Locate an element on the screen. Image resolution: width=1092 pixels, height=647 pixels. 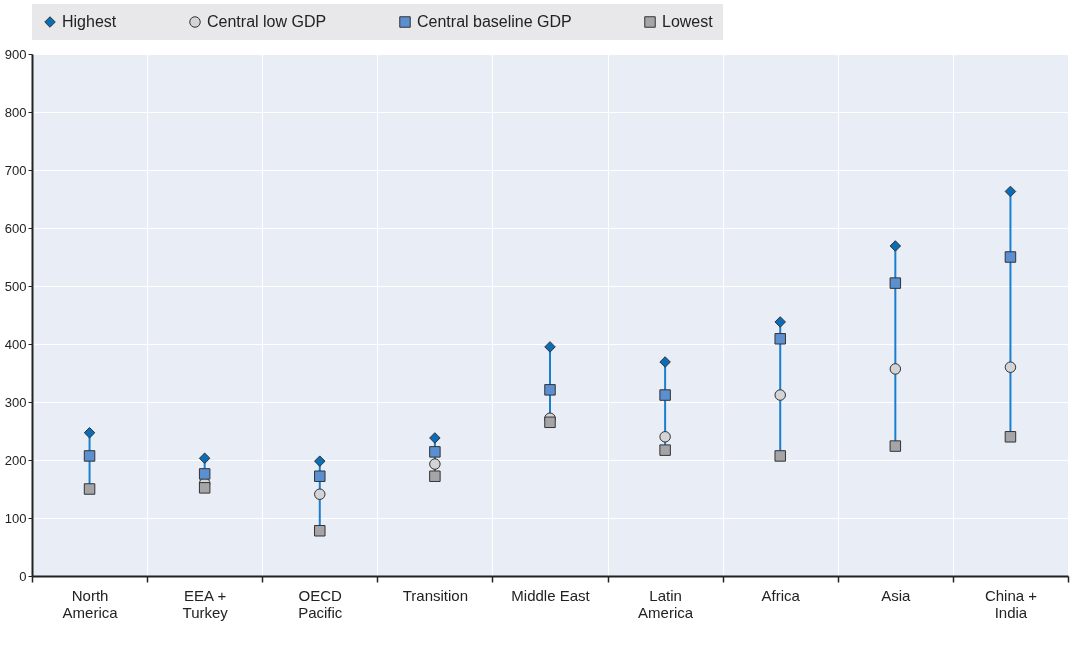
y-tick-label: 900 is located at coordinates (15, 54).